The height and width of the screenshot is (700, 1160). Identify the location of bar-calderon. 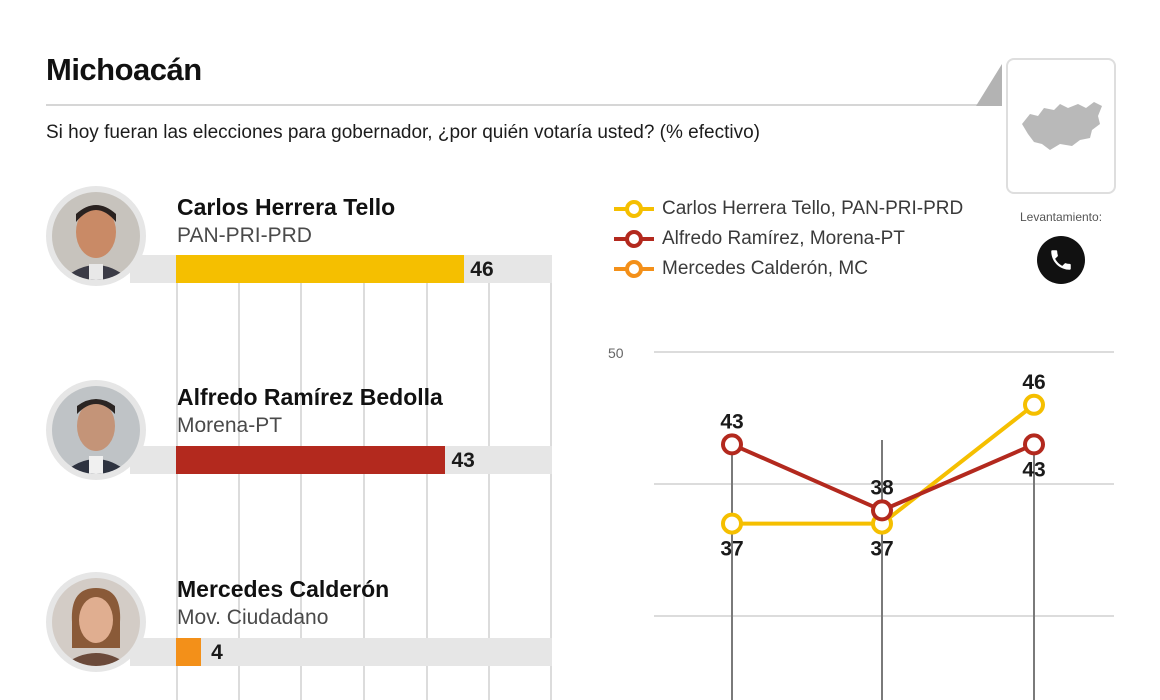
(189, 652).